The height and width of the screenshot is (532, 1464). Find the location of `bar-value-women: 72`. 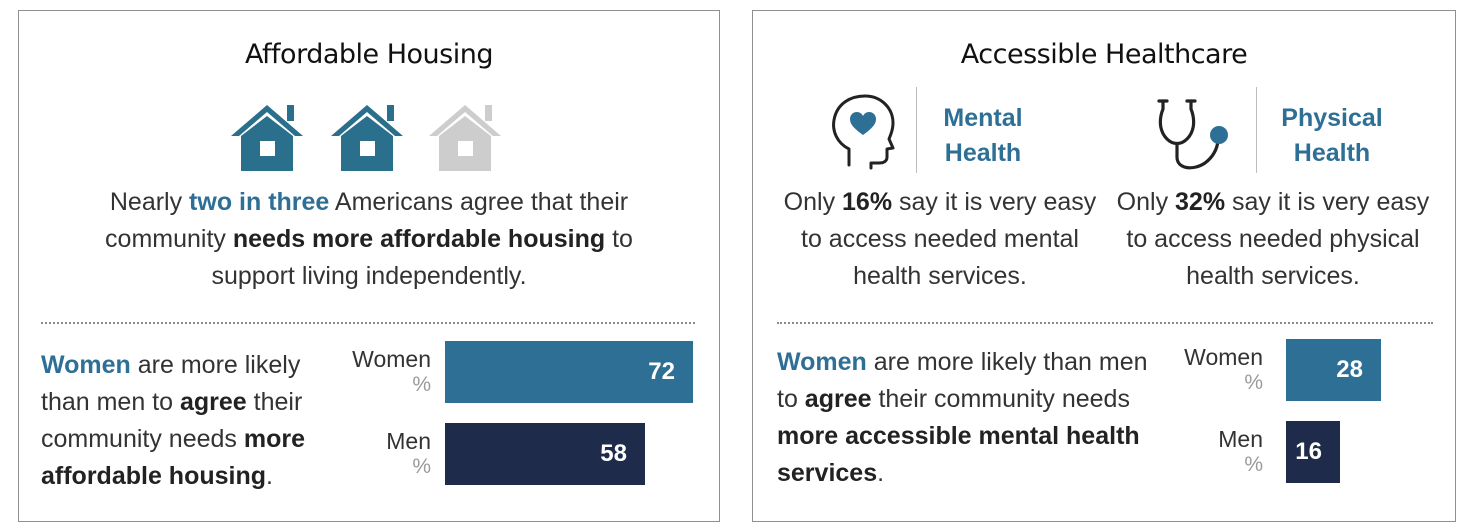

bar-value-women: 72 is located at coordinates (661, 371).